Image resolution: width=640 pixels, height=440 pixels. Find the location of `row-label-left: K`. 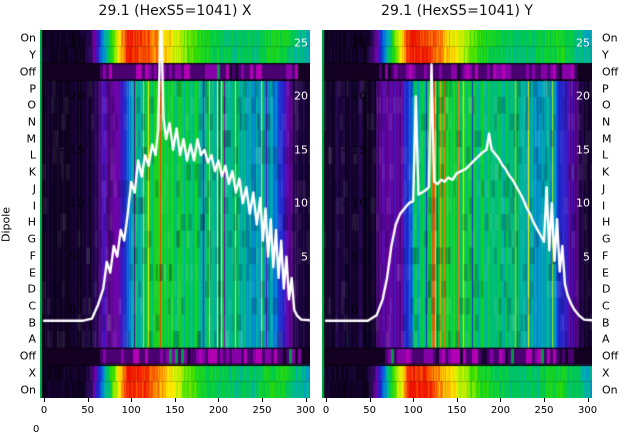

row-label-left: K is located at coordinates (32, 172).